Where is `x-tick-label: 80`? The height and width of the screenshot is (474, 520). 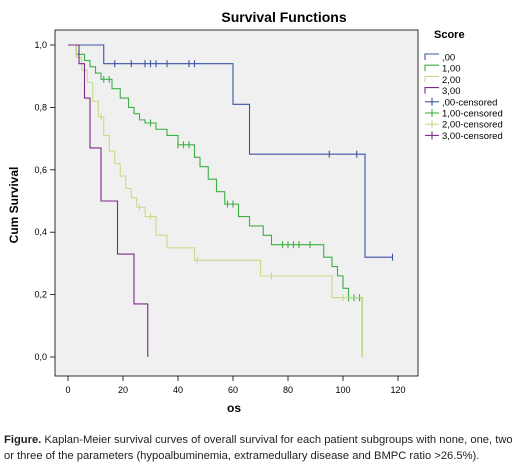
x-tick-label: 80 is located at coordinates (288, 390).